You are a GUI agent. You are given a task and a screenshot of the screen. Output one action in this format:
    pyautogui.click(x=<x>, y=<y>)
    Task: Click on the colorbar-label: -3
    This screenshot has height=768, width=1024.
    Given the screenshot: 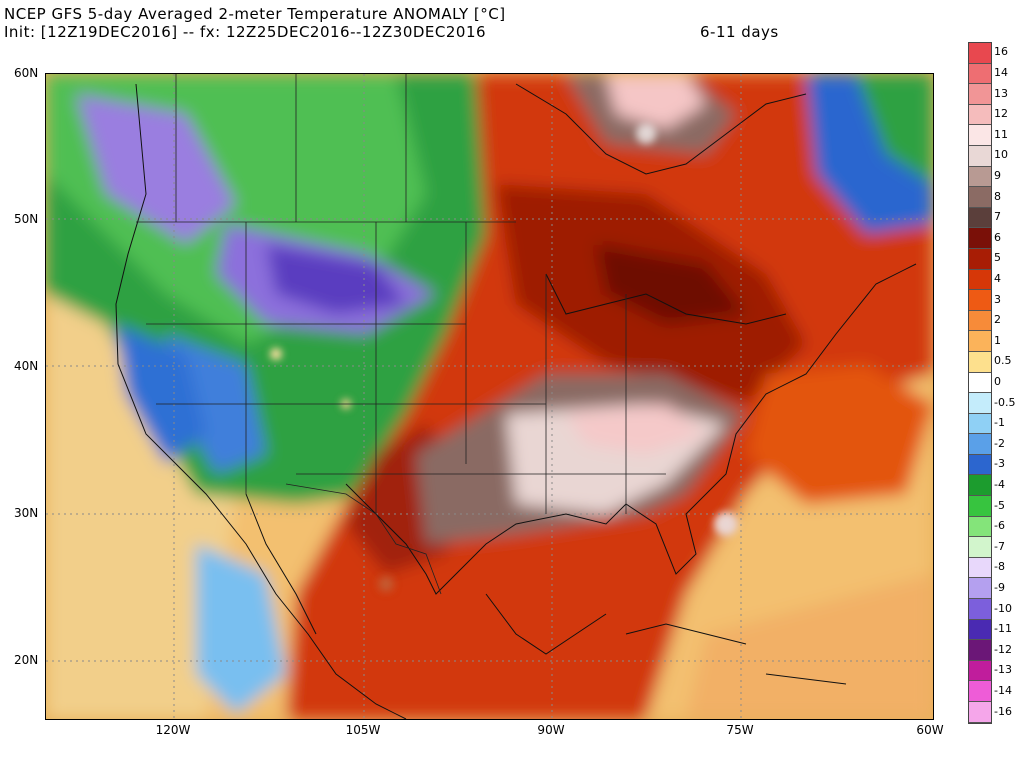 What is the action you would take?
    pyautogui.click(x=999, y=464)
    